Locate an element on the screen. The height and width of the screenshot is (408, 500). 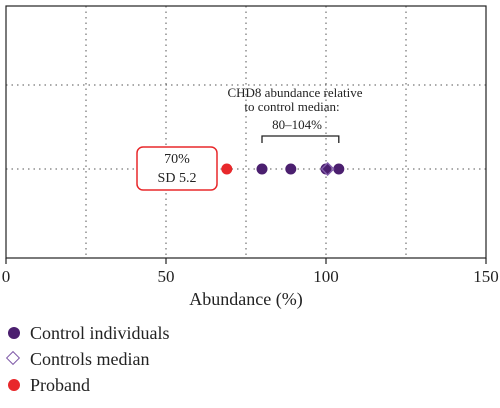
proband-annotation-line2: SD 5.2 is located at coordinates (177, 178).